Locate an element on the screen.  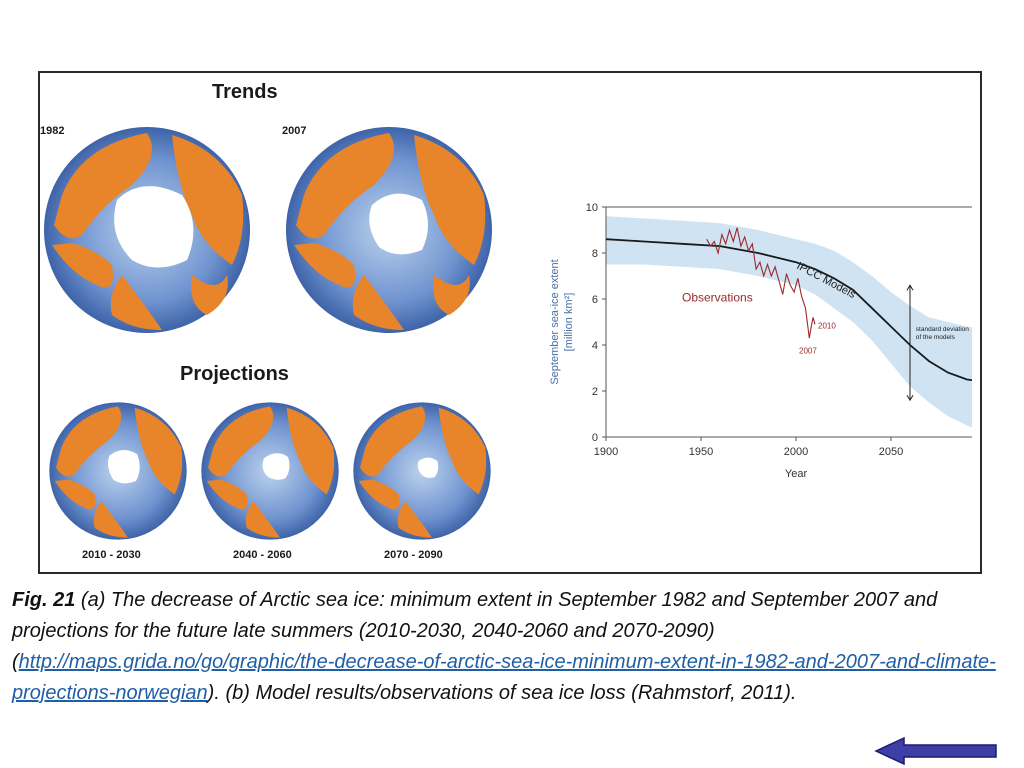
x-tick-label: 1900 is located at coordinates (606, 452).